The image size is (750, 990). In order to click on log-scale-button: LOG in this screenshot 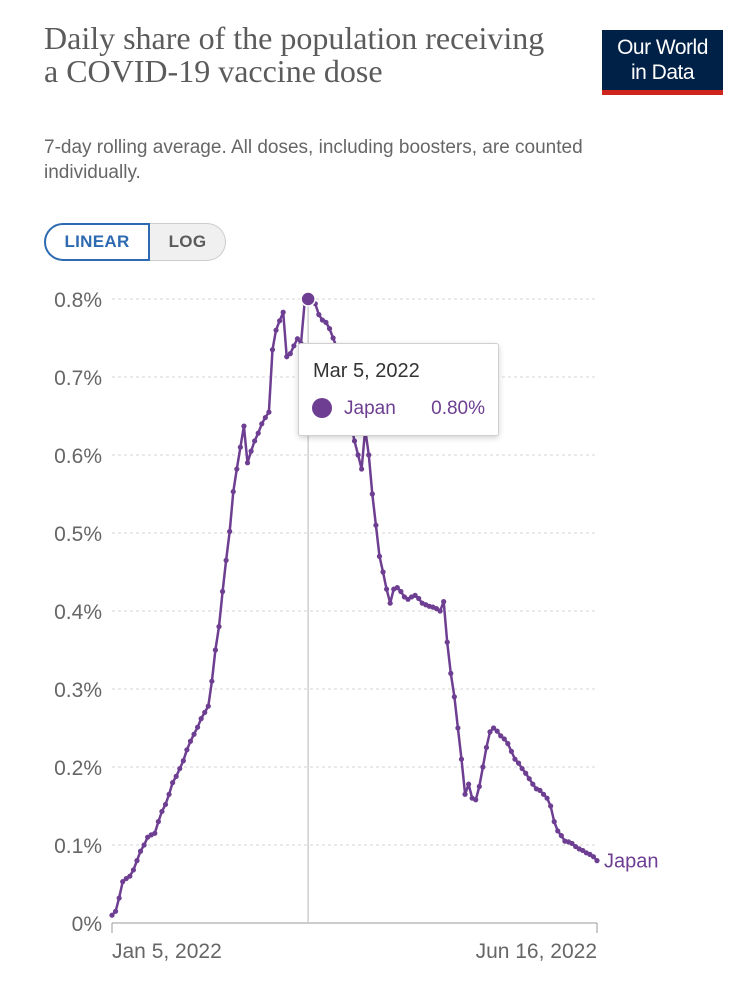, I will do `click(188, 242)`.